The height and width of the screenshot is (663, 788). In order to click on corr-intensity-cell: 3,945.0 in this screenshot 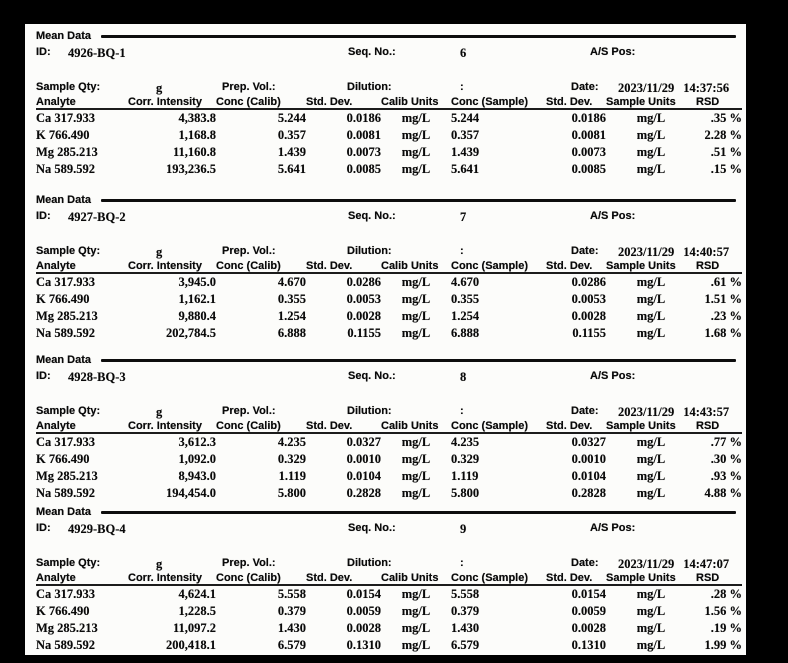, I will do `click(197, 282)`.